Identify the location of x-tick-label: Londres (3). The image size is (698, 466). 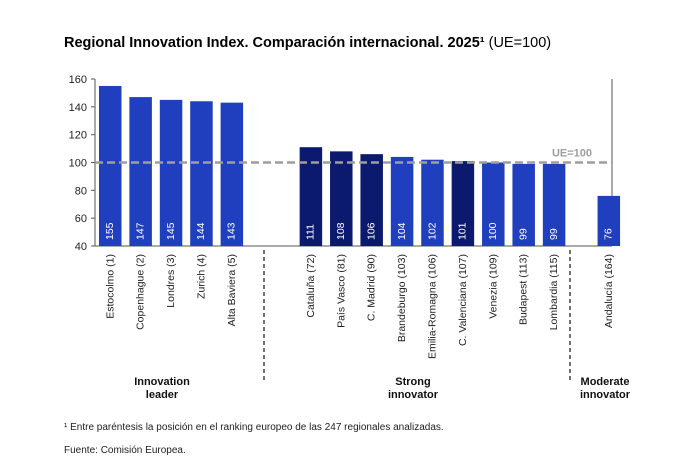
(171, 281).